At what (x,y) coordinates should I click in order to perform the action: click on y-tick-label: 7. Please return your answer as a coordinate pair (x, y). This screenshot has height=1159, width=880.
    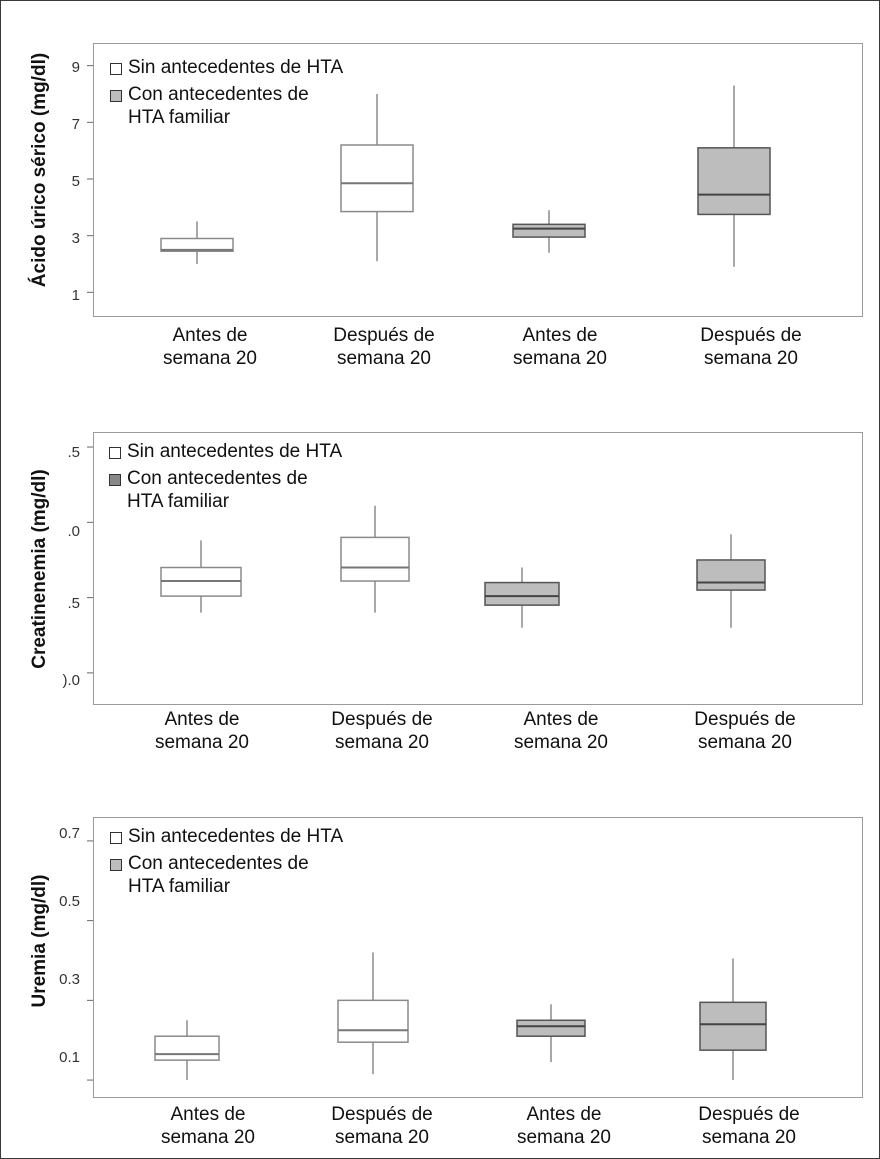
    Looking at the image, I should click on (75, 124).